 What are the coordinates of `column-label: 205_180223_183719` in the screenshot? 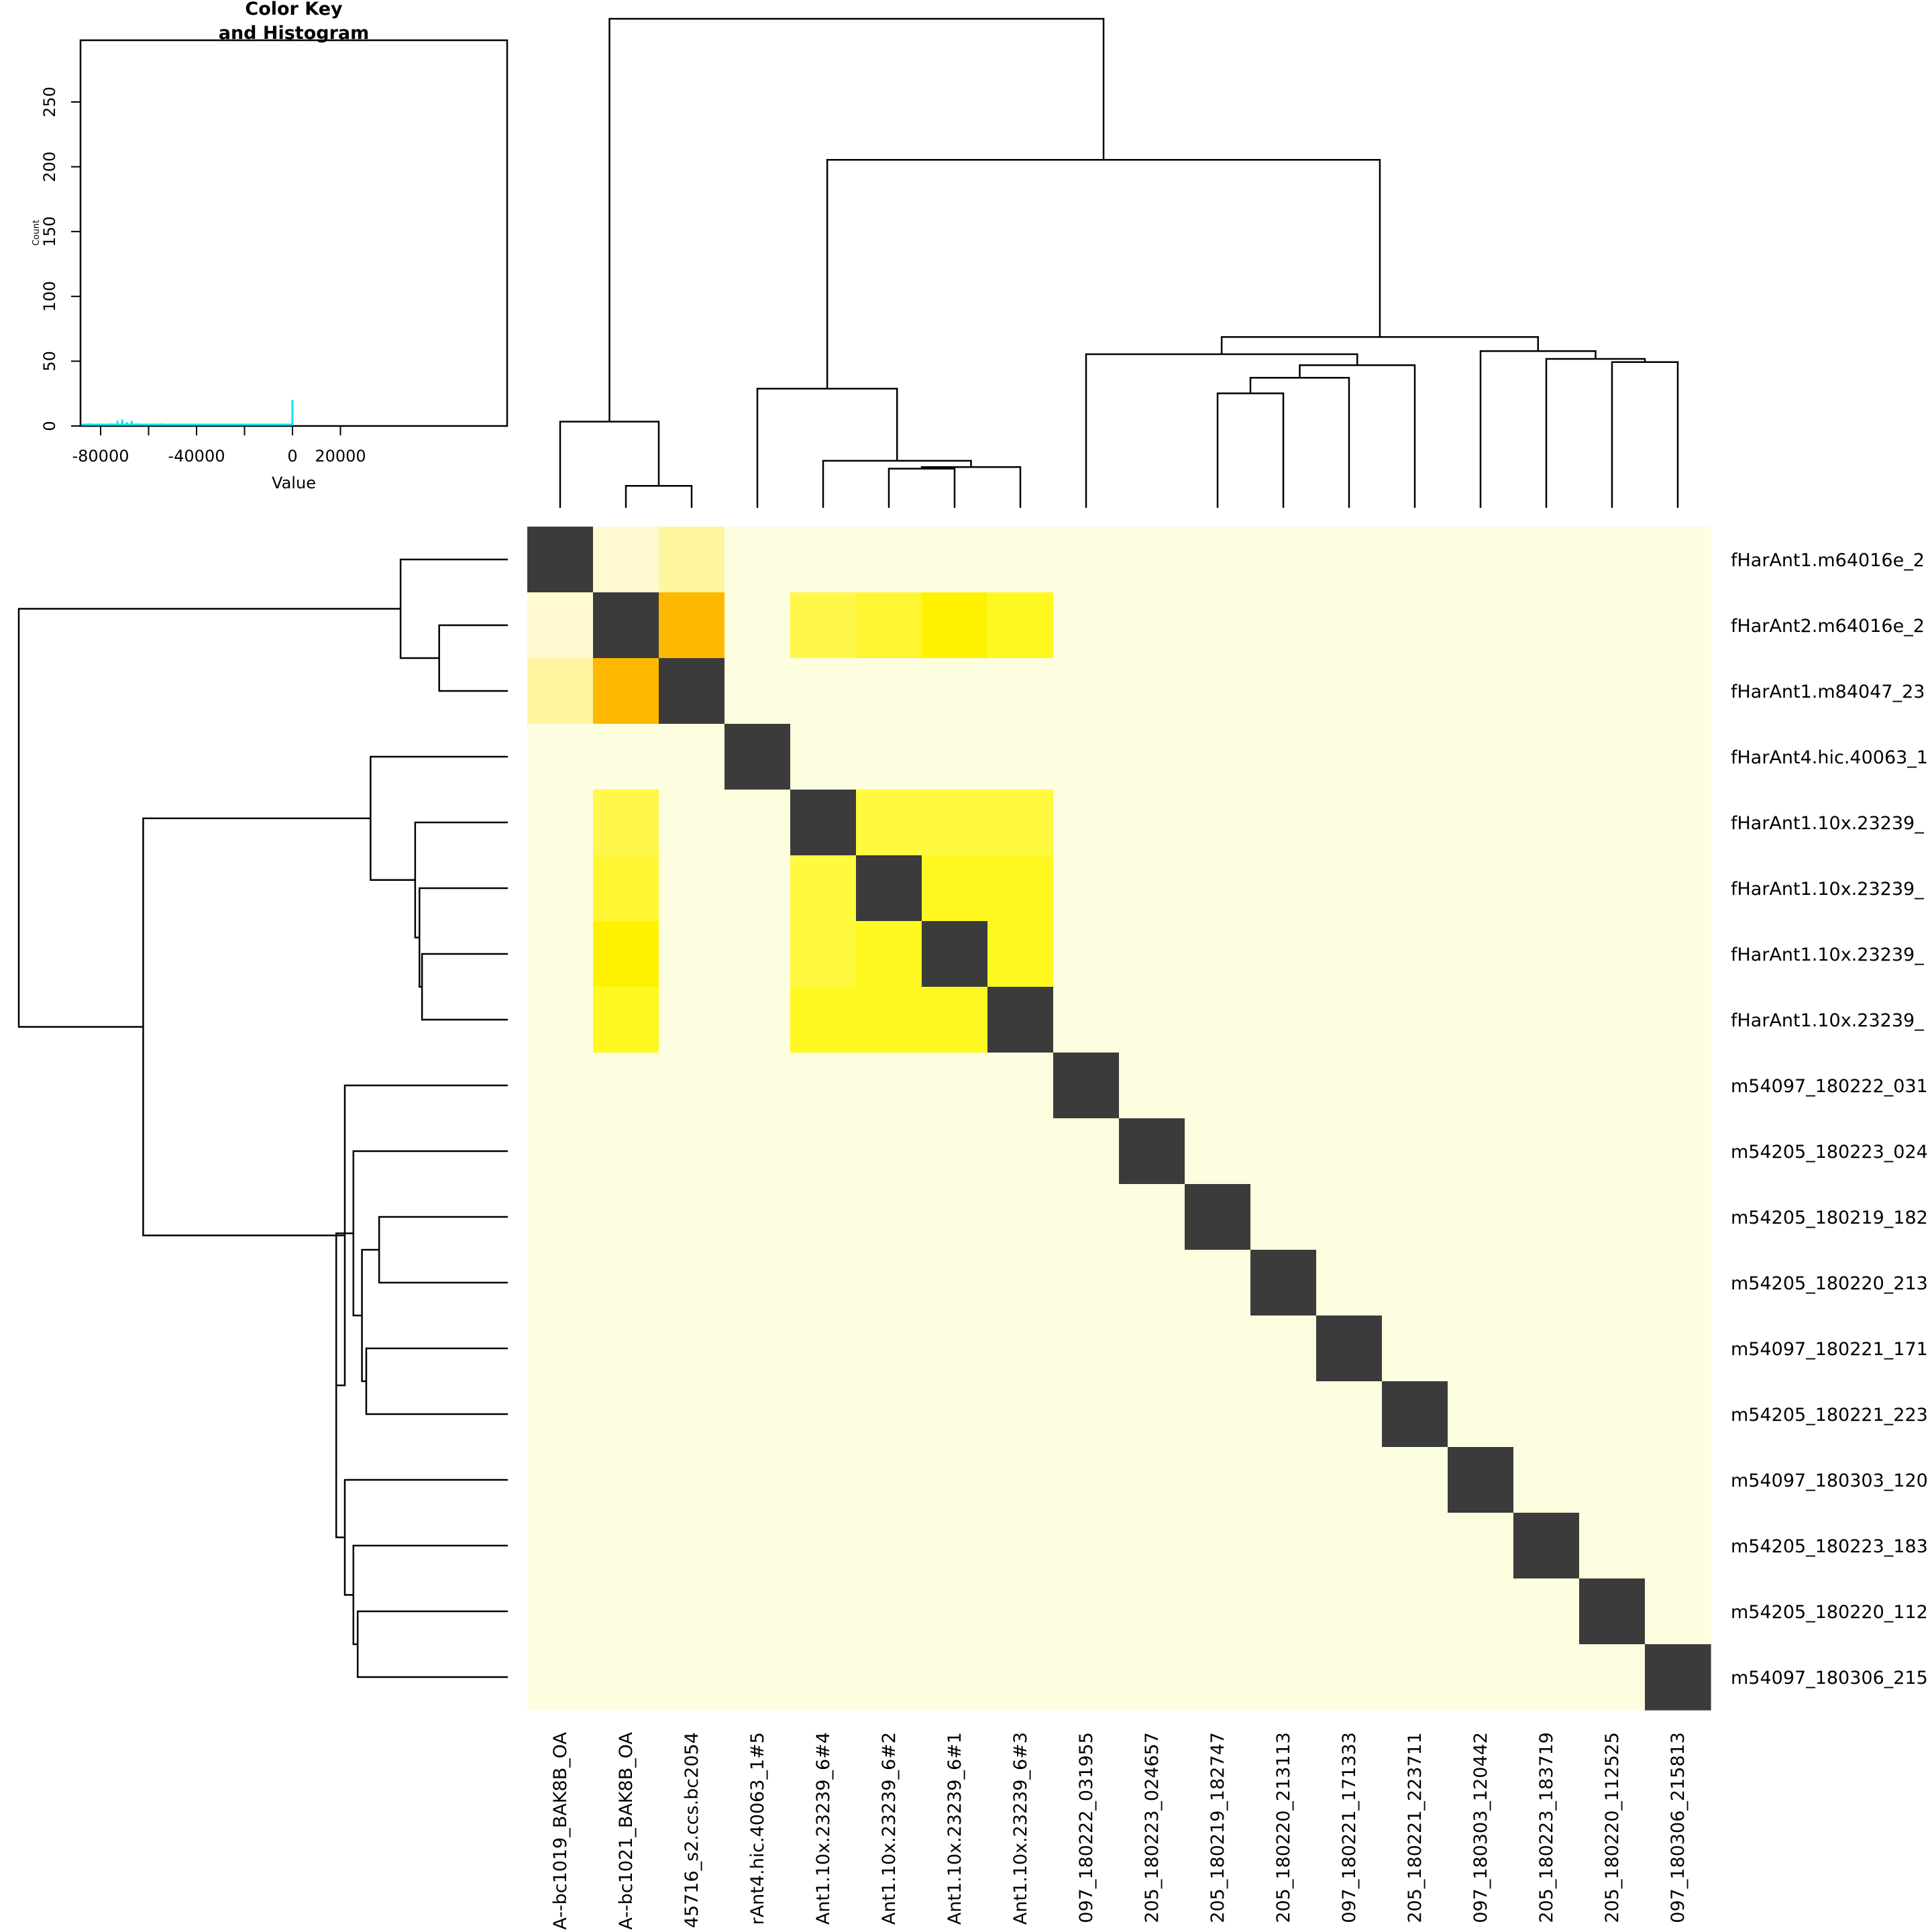 It's located at (1546, 1827).